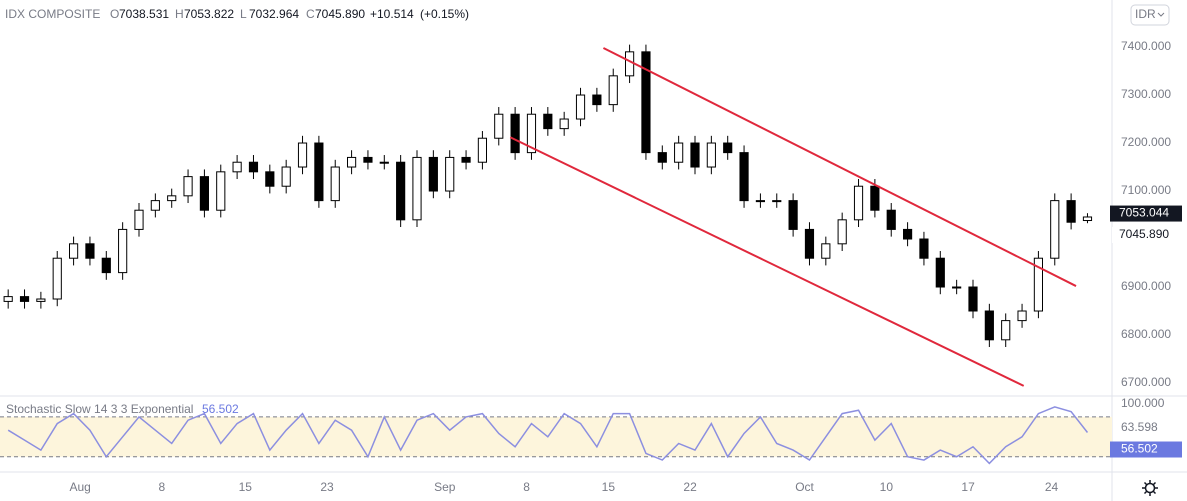  Describe the element at coordinates (1139, 449) in the screenshot. I see `k-value: 56.502` at that location.